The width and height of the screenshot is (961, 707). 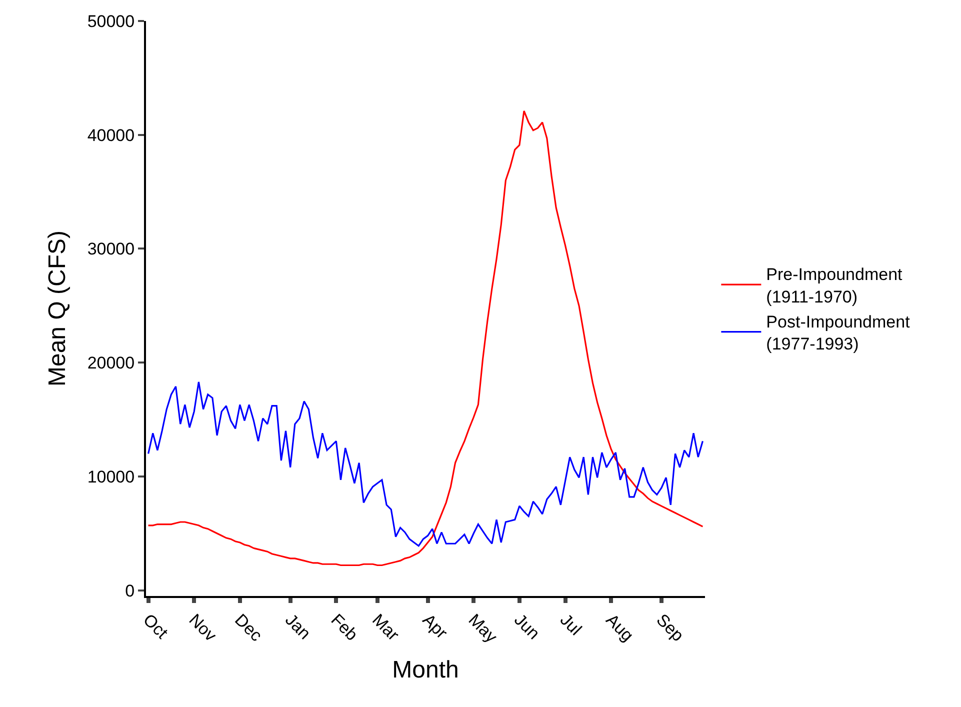 I want to click on x-tick-label: Feb, so click(x=344, y=627).